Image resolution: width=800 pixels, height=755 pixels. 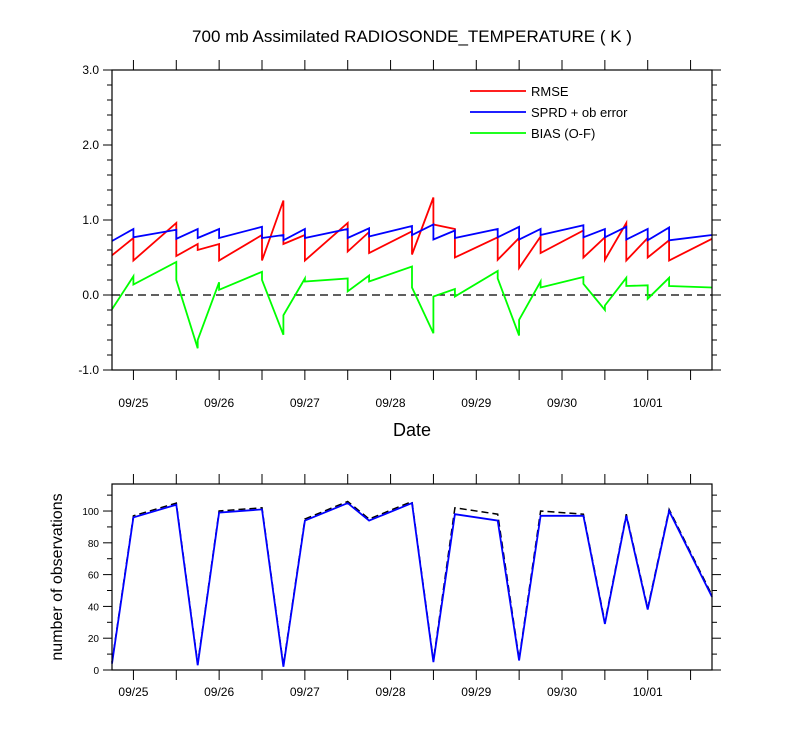 What do you see at coordinates (550, 91) in the screenshot?
I see `legend-label-0: RMSE` at bounding box center [550, 91].